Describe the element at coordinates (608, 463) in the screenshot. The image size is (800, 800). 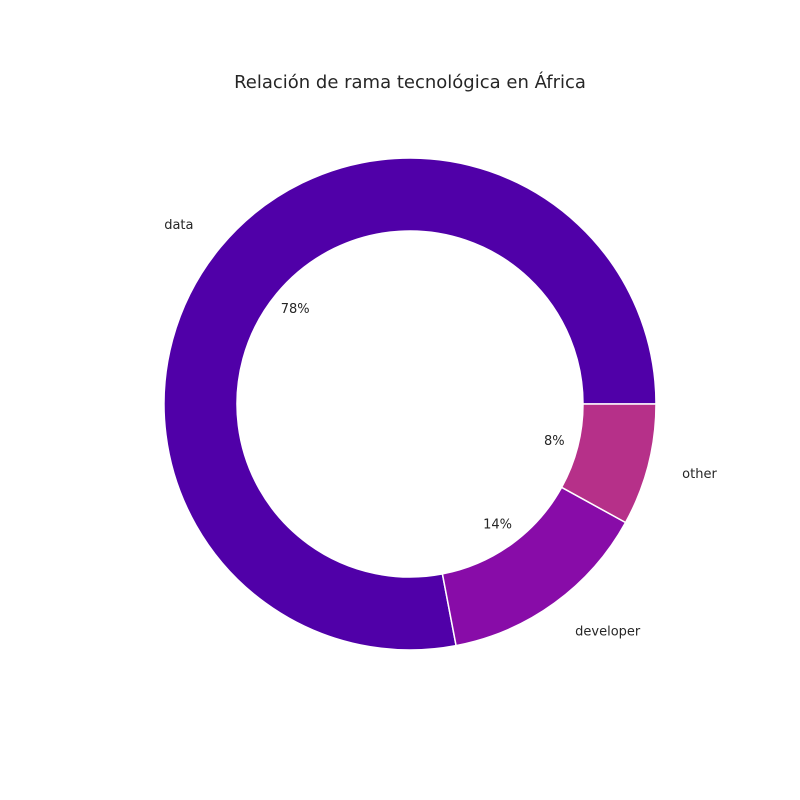
I see `slice-other` at that location.